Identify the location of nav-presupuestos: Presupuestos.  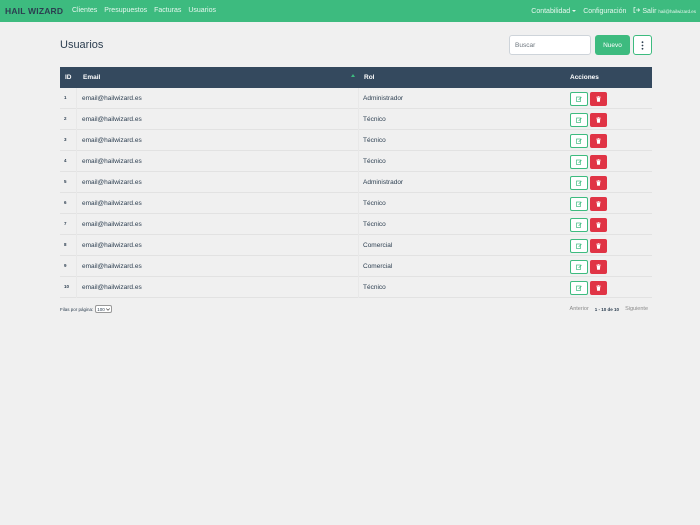
(126, 10).